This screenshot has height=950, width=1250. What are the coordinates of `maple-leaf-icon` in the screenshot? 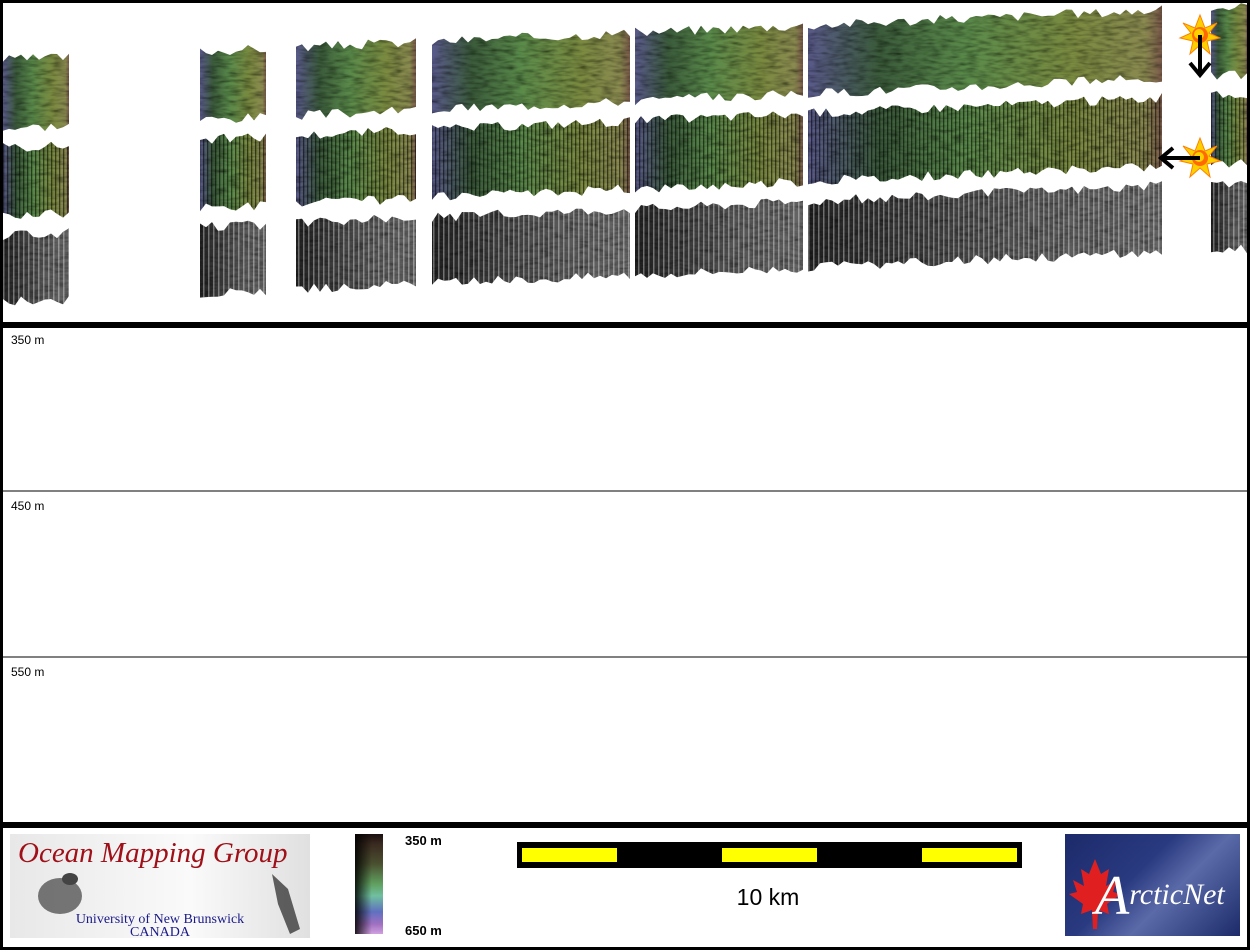 It's located at (1095, 894).